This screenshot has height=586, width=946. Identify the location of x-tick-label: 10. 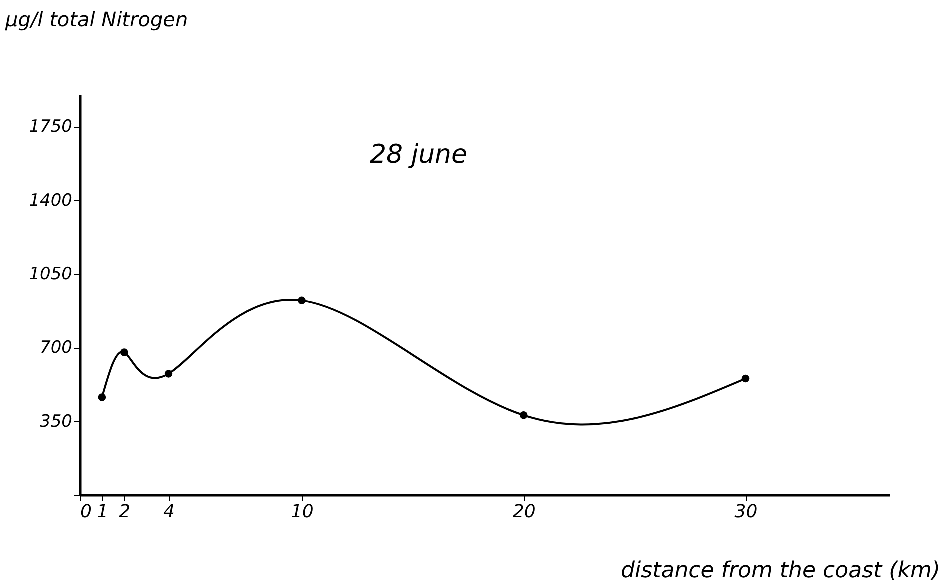
(302, 512).